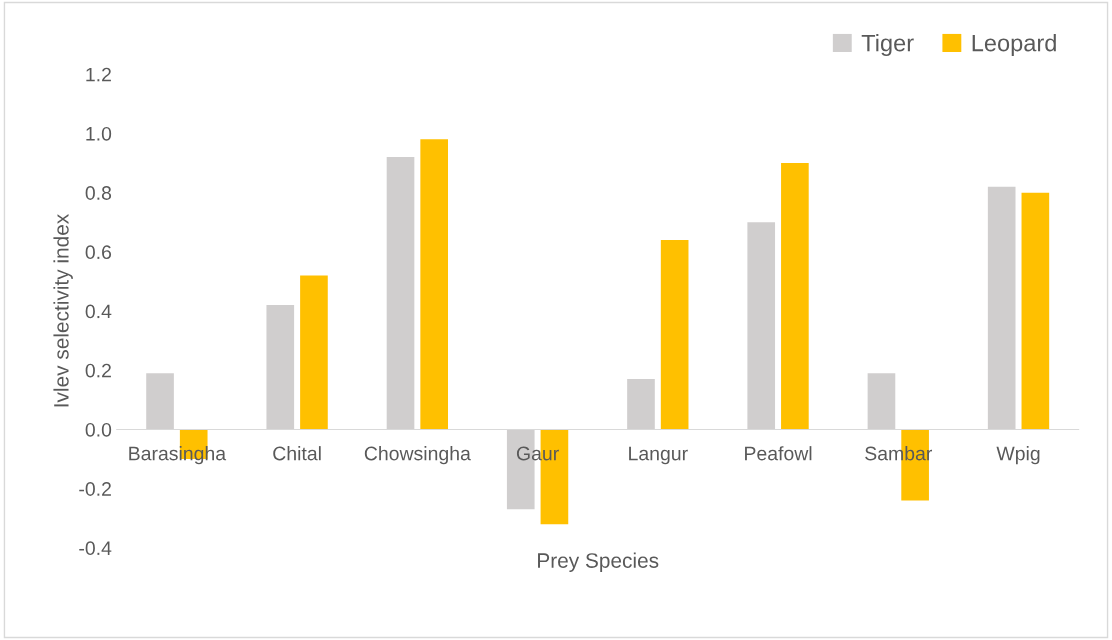 The image size is (1112, 640). What do you see at coordinates (297, 453) in the screenshot?
I see `x-tick-label: Chital` at bounding box center [297, 453].